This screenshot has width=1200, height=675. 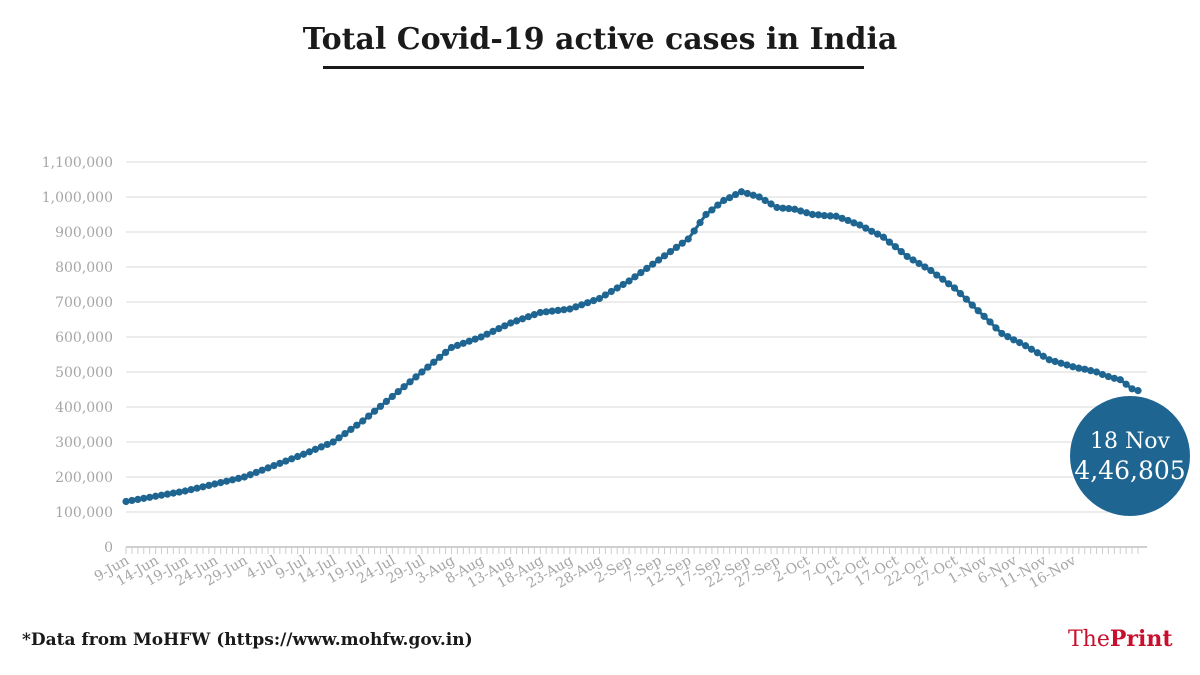 I want to click on y-tick-label: 700,000, so click(x=84, y=303).